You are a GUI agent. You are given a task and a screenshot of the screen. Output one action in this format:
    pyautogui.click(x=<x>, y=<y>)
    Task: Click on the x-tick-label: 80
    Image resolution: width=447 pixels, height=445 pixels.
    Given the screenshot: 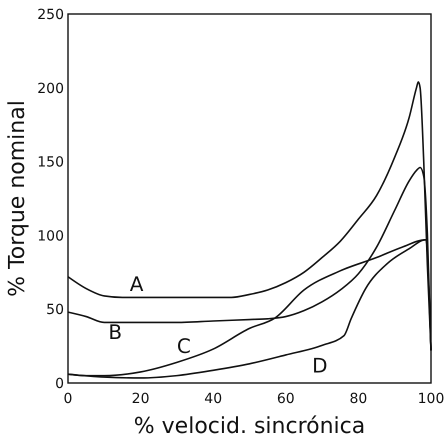 What is the action you would take?
    pyautogui.click(x=358, y=399)
    